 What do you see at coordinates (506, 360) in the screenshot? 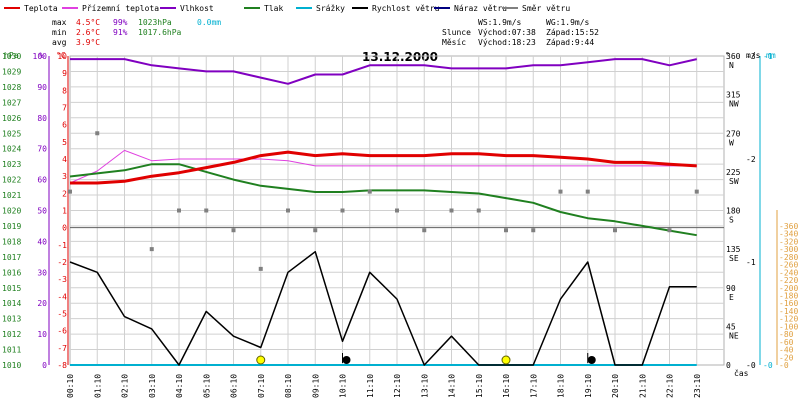
I see `sun-marker` at bounding box center [506, 360].